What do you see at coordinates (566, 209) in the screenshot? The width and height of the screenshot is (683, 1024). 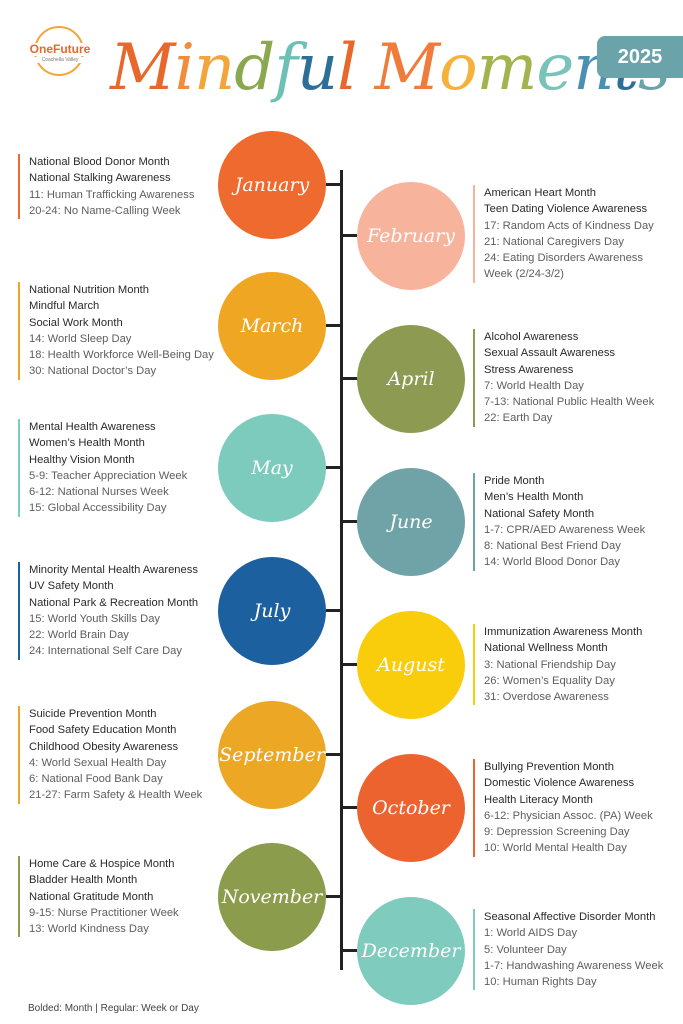 I see `observance-month: Teen Dating Violence Awareness` at bounding box center [566, 209].